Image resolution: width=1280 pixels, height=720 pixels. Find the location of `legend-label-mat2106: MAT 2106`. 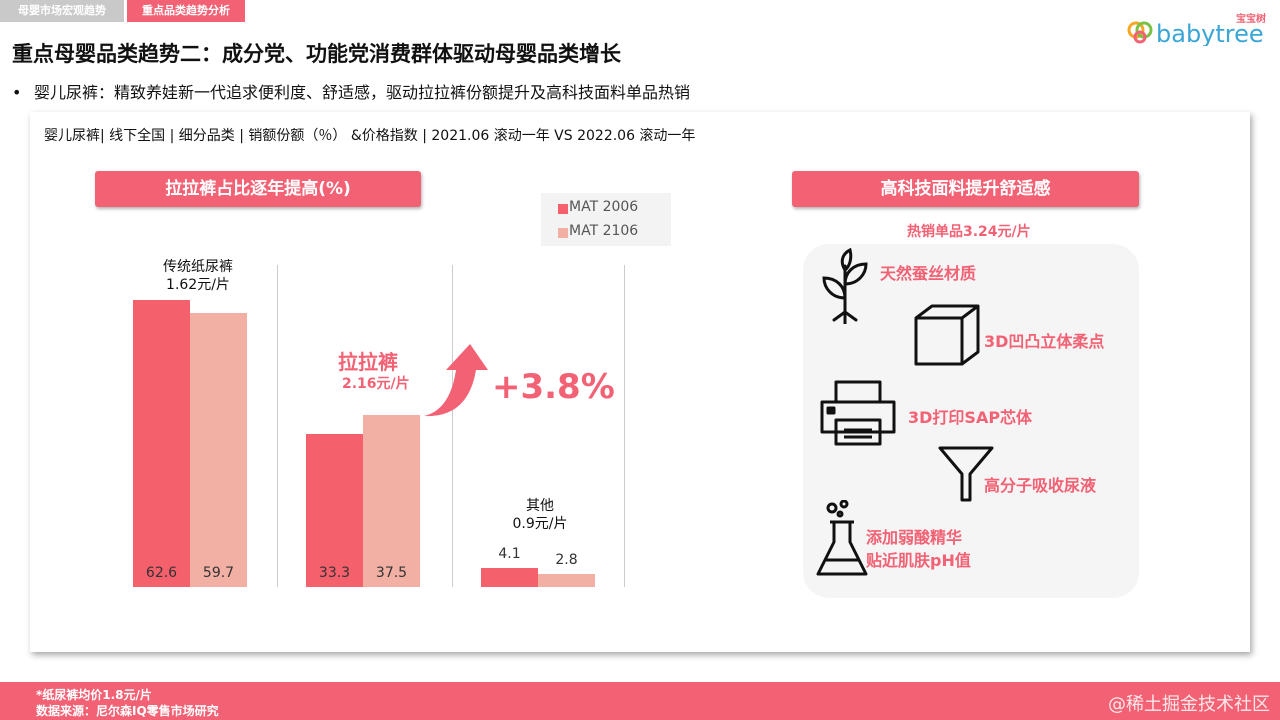

legend-label-mat2106: MAT 2106 is located at coordinates (604, 231).